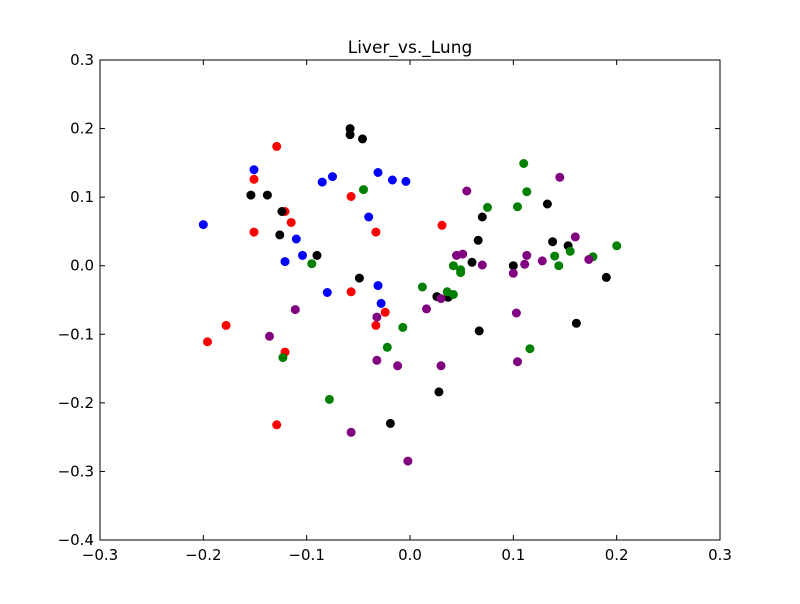  What do you see at coordinates (306, 555) in the screenshot?
I see `x-tick-label: −0.1` at bounding box center [306, 555].